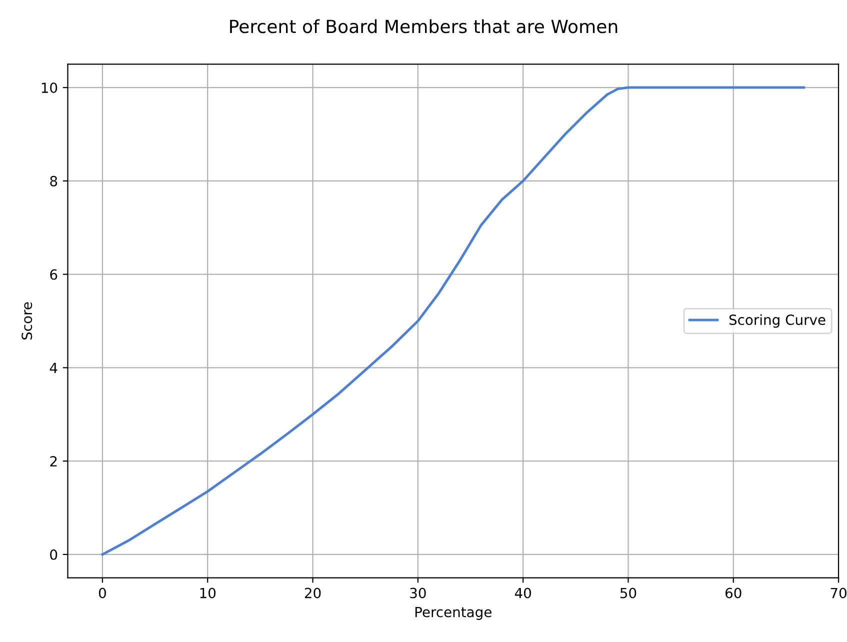 This screenshot has height=642, width=847. I want to click on y-tick-label: 0, so click(54, 554).